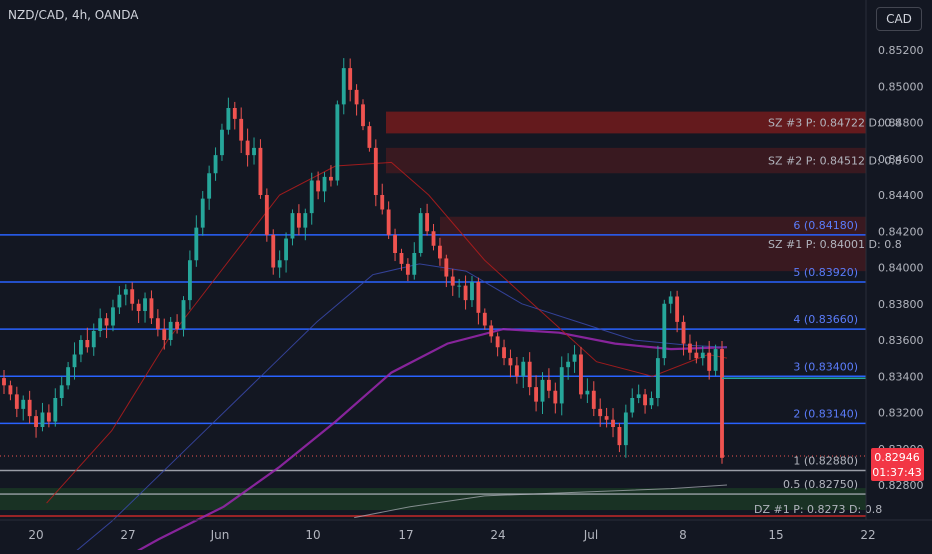 The height and width of the screenshot is (554, 932). I want to click on x-tick-label: 17, so click(405, 535).